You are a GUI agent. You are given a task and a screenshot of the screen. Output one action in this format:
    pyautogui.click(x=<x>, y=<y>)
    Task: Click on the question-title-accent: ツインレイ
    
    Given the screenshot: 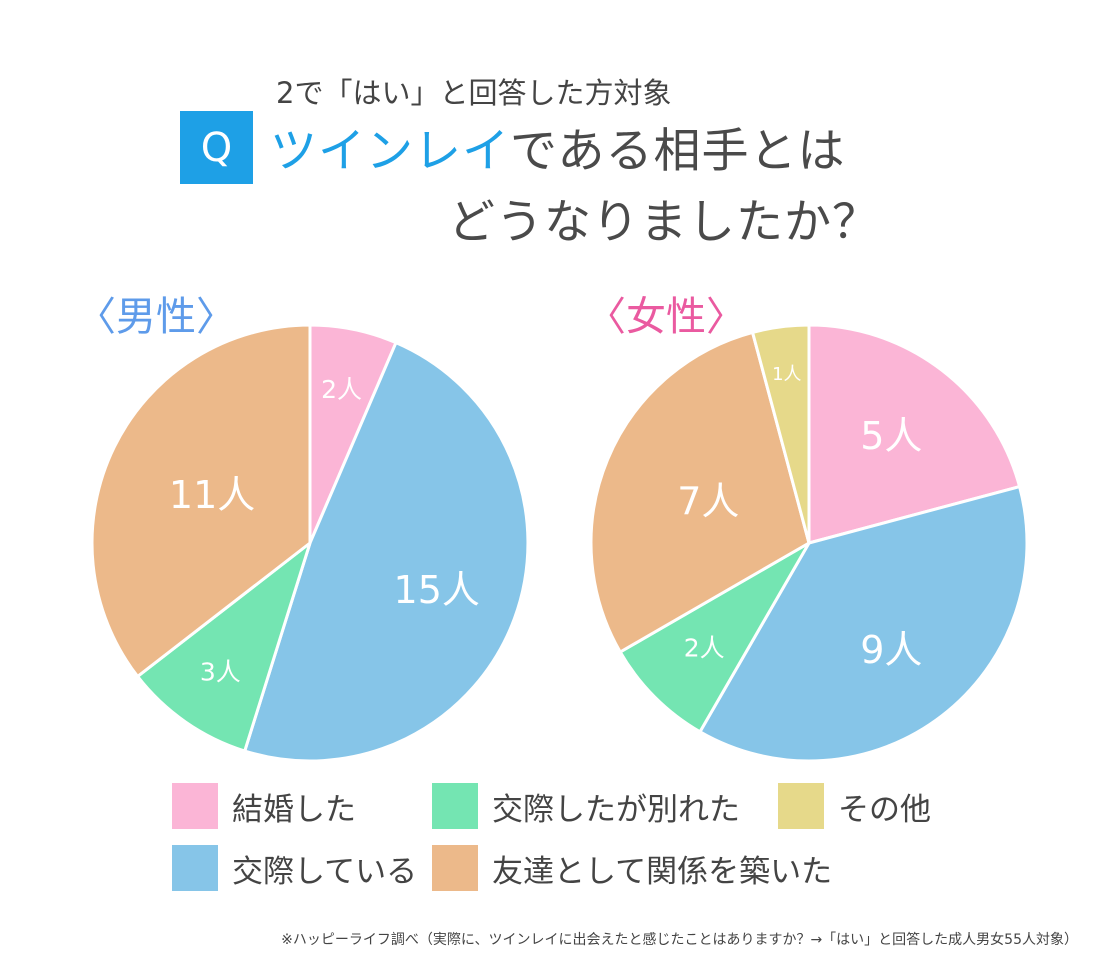 What is the action you would take?
    pyautogui.click(x=390, y=151)
    